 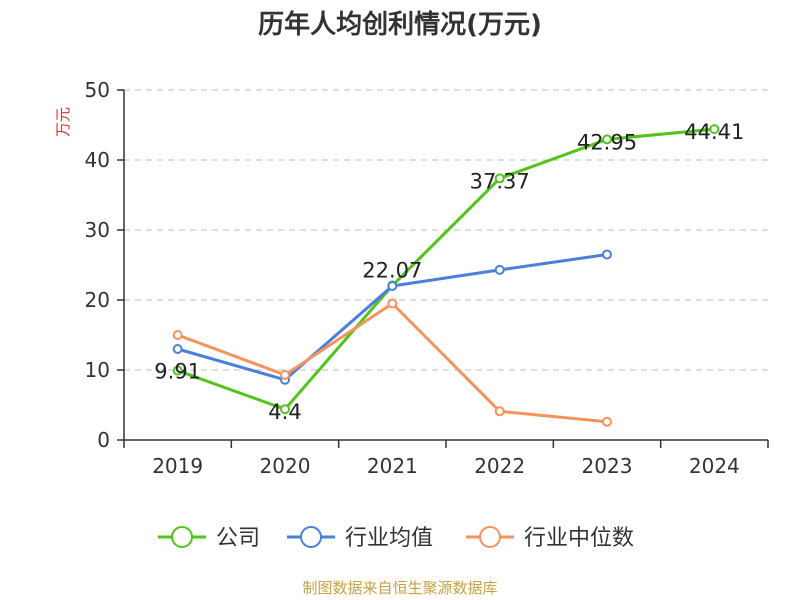 I want to click on legend-item-2: 行业中位数, so click(x=550, y=538).